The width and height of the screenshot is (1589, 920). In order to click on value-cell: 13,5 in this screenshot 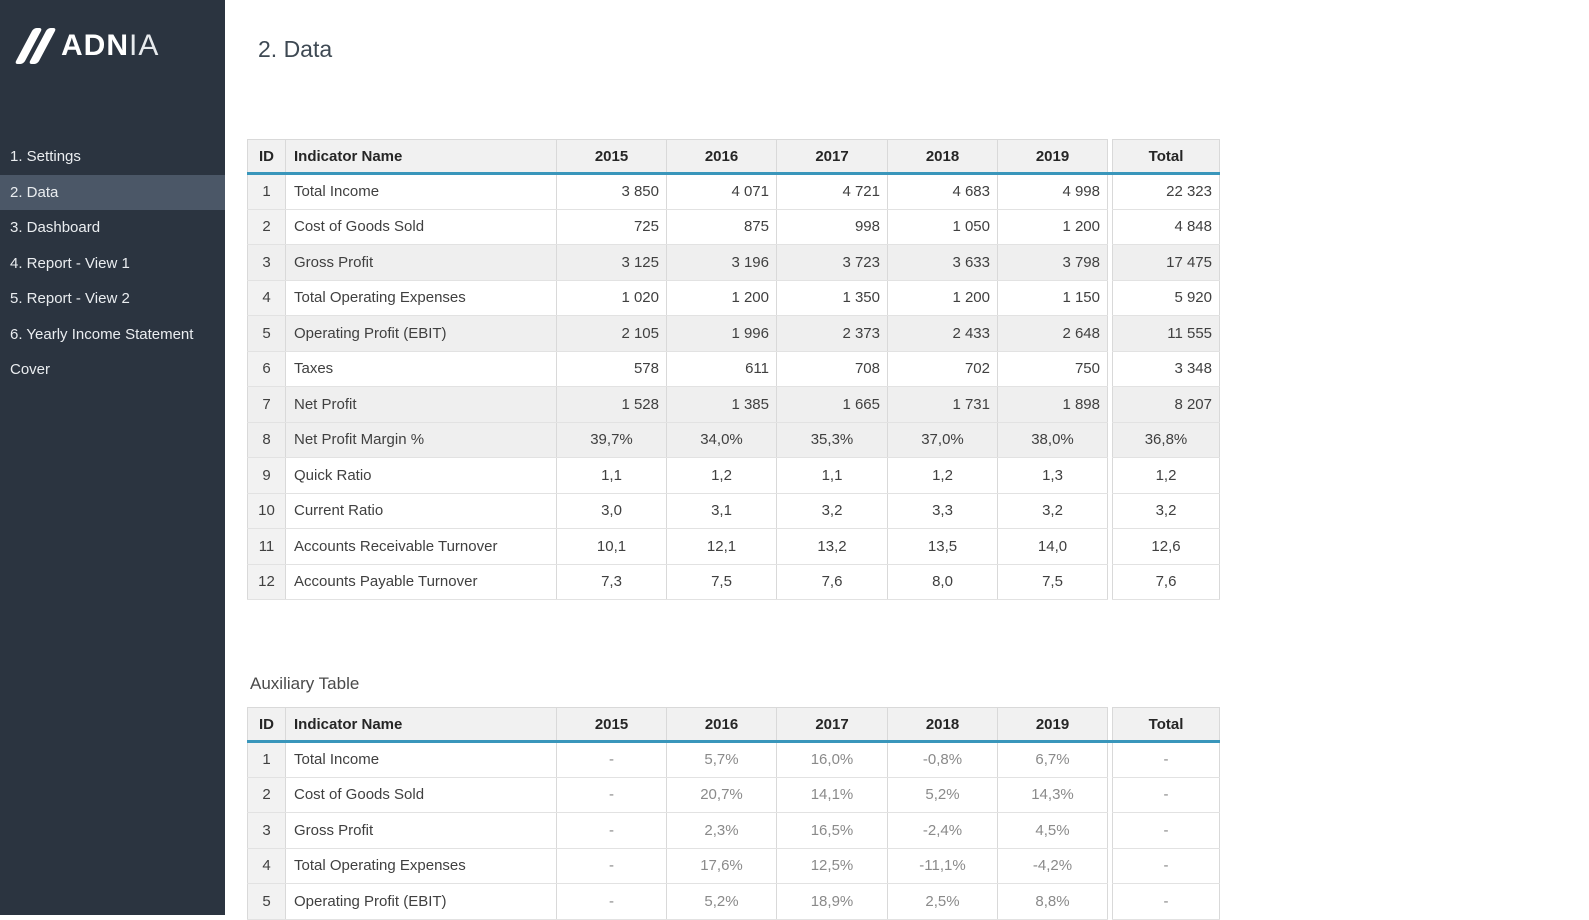, I will do `click(942, 546)`.